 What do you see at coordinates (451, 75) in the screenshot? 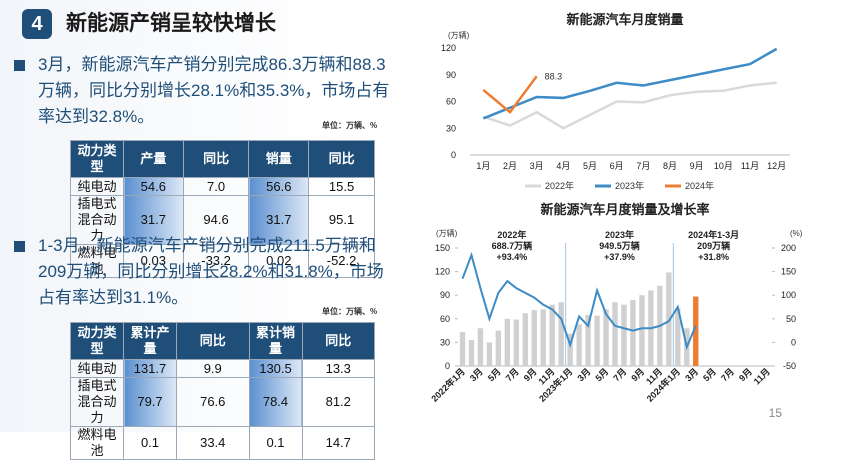
I see `y-tick-label: 90` at bounding box center [451, 75].